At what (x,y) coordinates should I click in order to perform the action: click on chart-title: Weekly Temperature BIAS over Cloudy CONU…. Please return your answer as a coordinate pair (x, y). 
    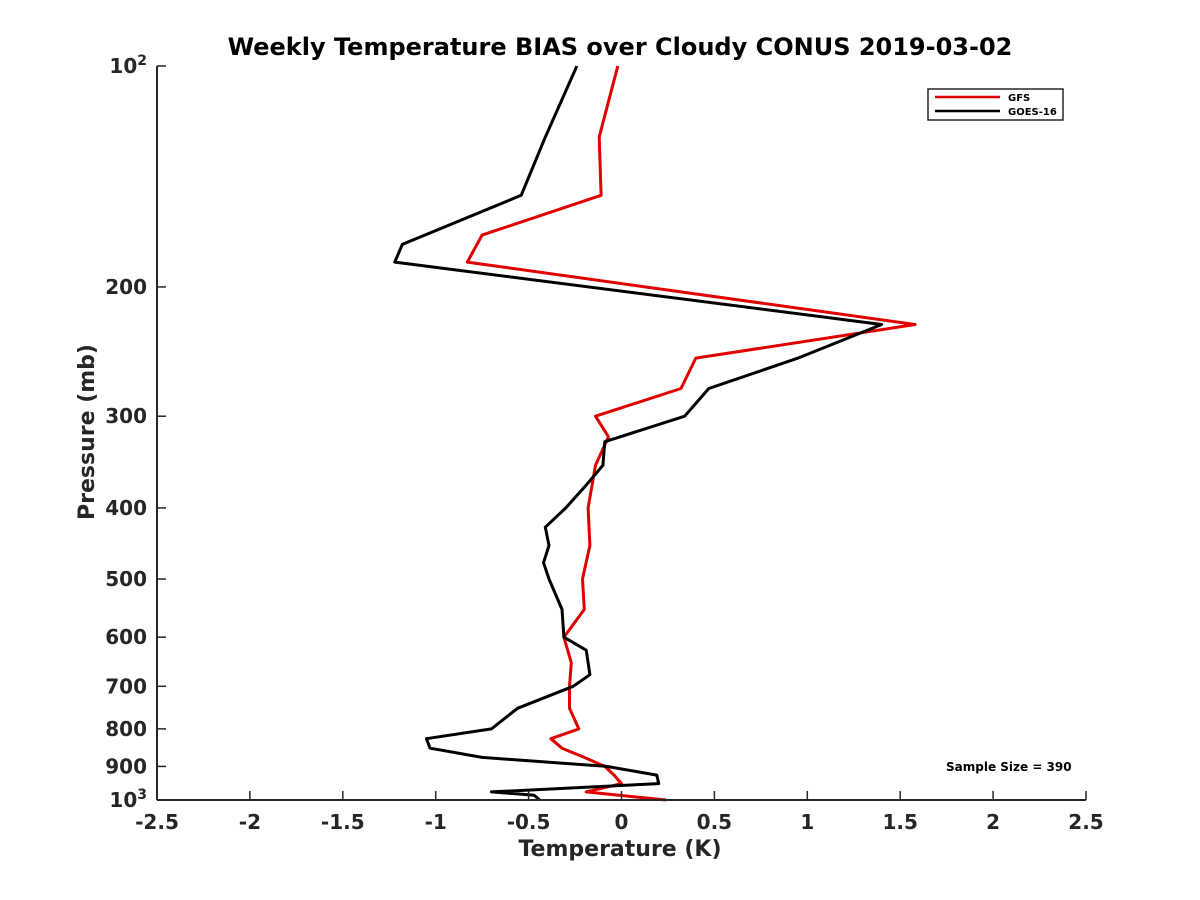
    Looking at the image, I should click on (620, 47).